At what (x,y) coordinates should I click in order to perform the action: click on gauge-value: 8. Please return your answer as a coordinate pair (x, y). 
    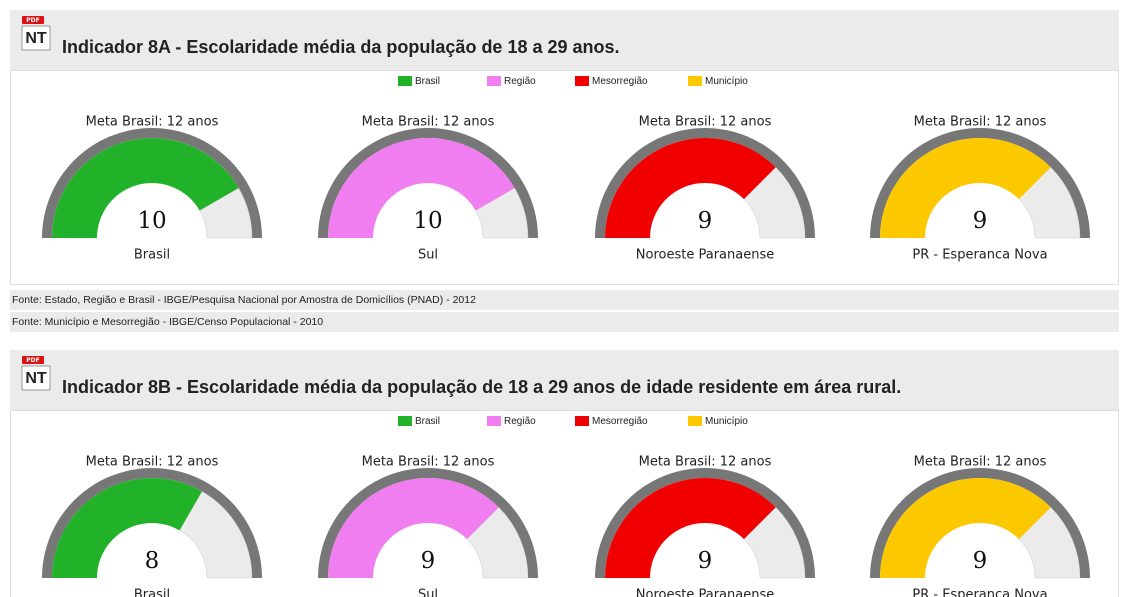
    Looking at the image, I should click on (152, 561).